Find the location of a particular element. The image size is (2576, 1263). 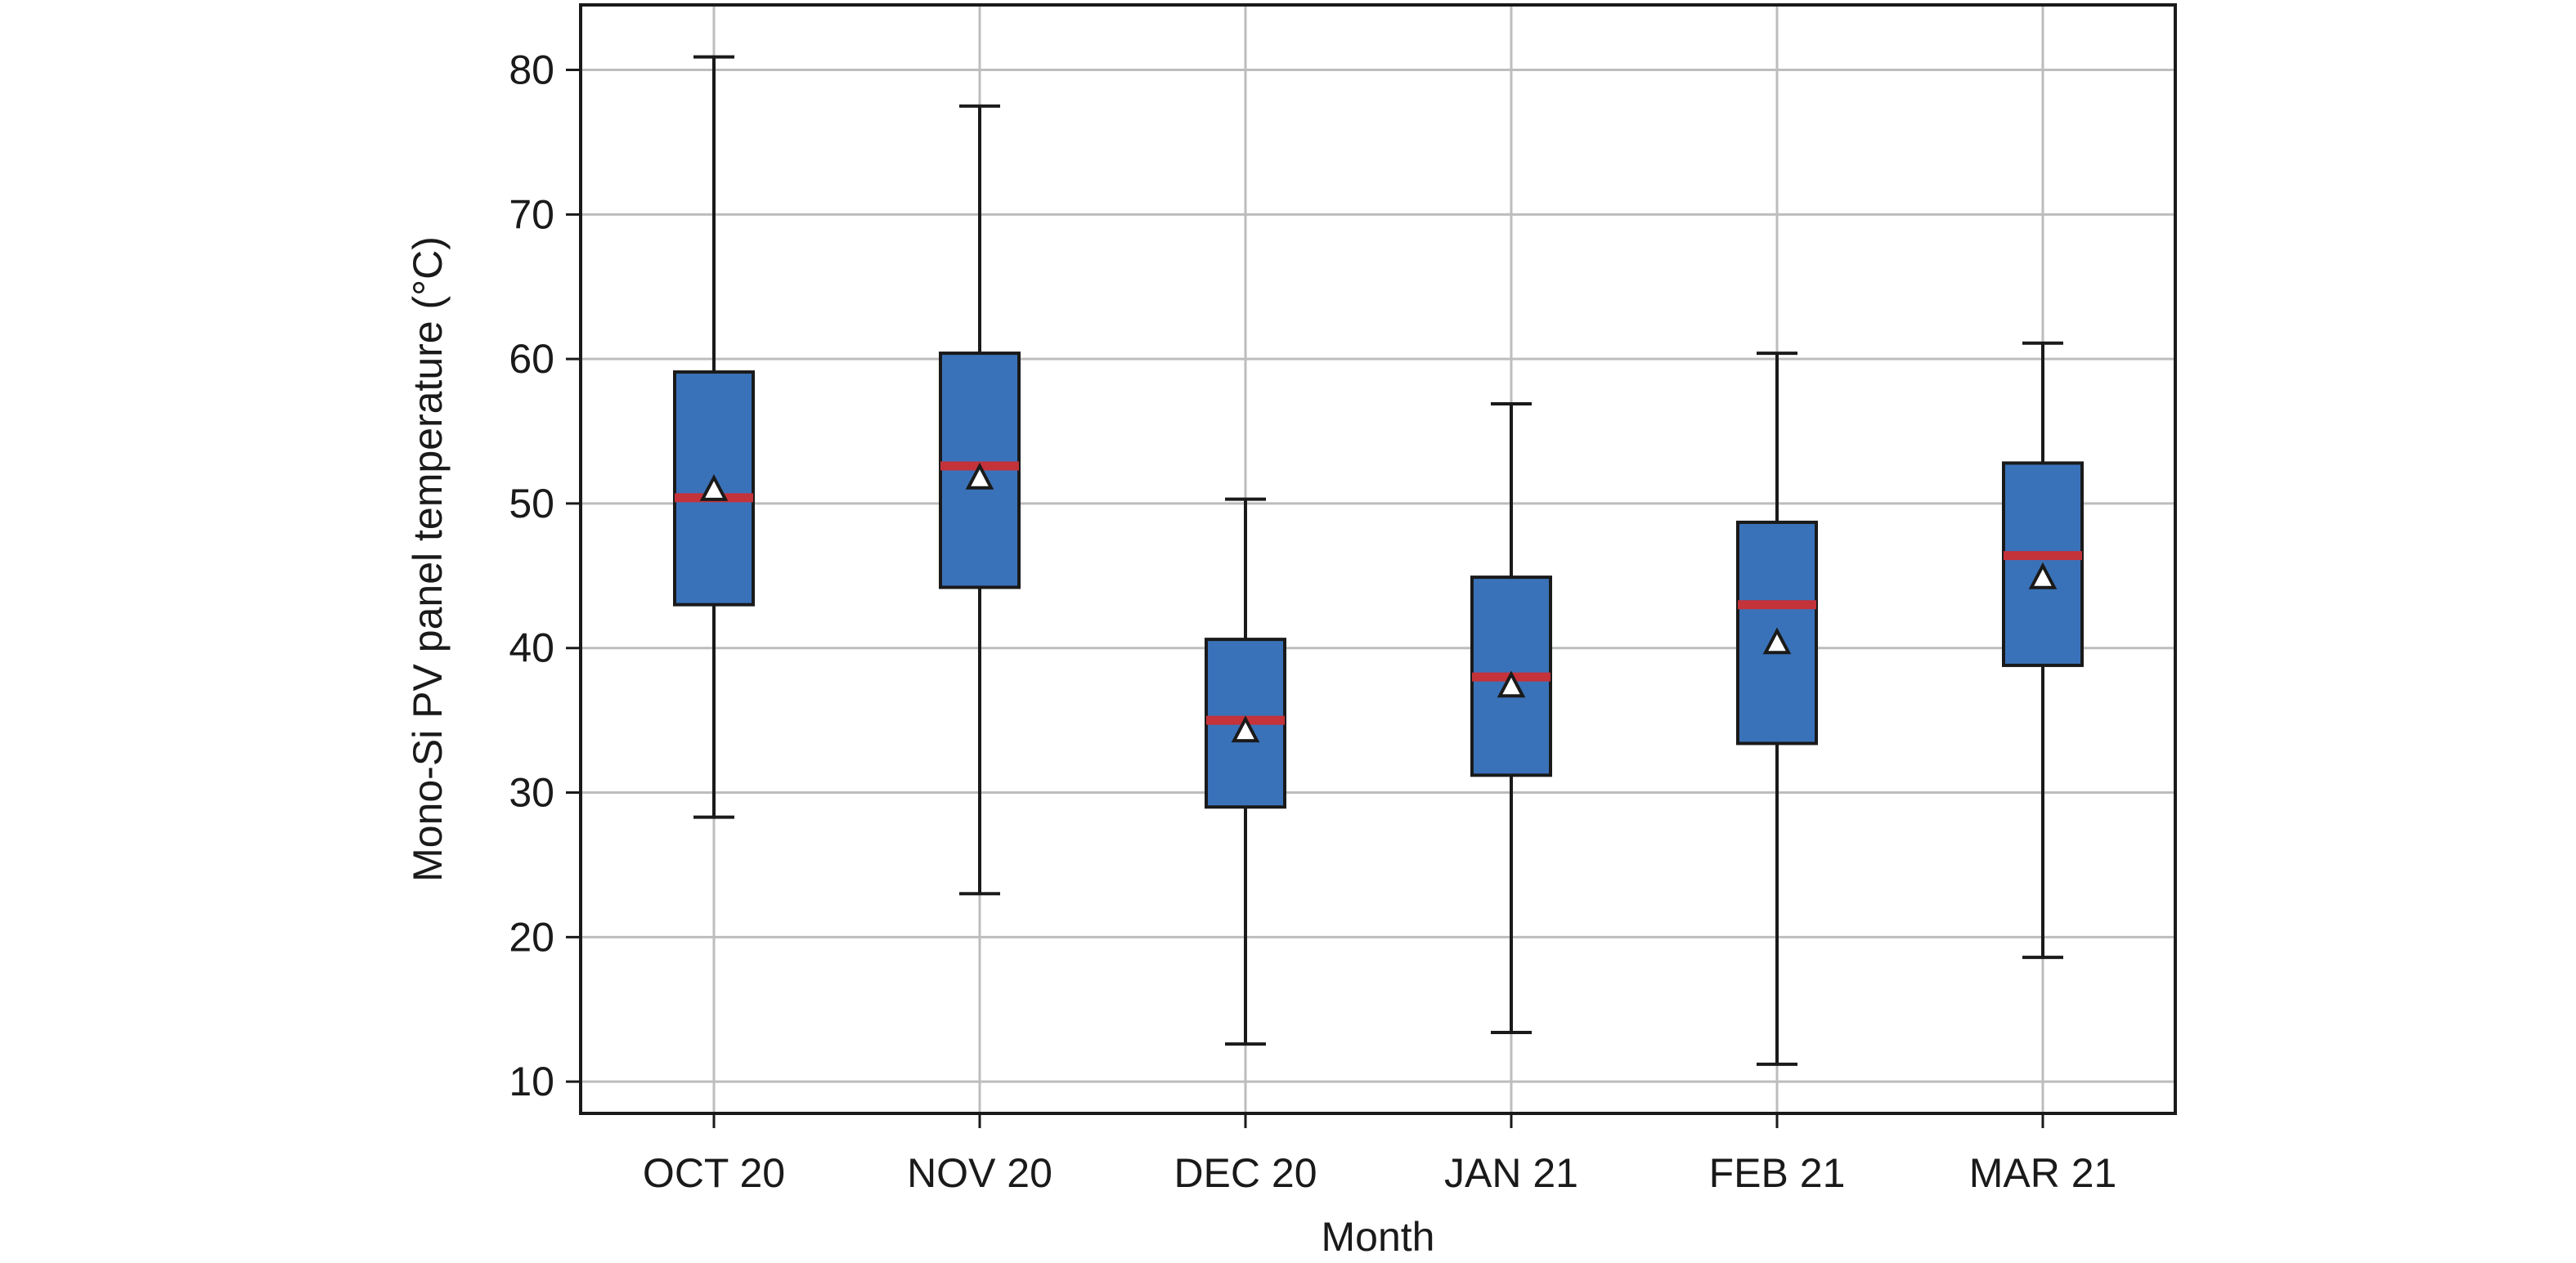

y-tick-label: 50 is located at coordinates (531, 504).